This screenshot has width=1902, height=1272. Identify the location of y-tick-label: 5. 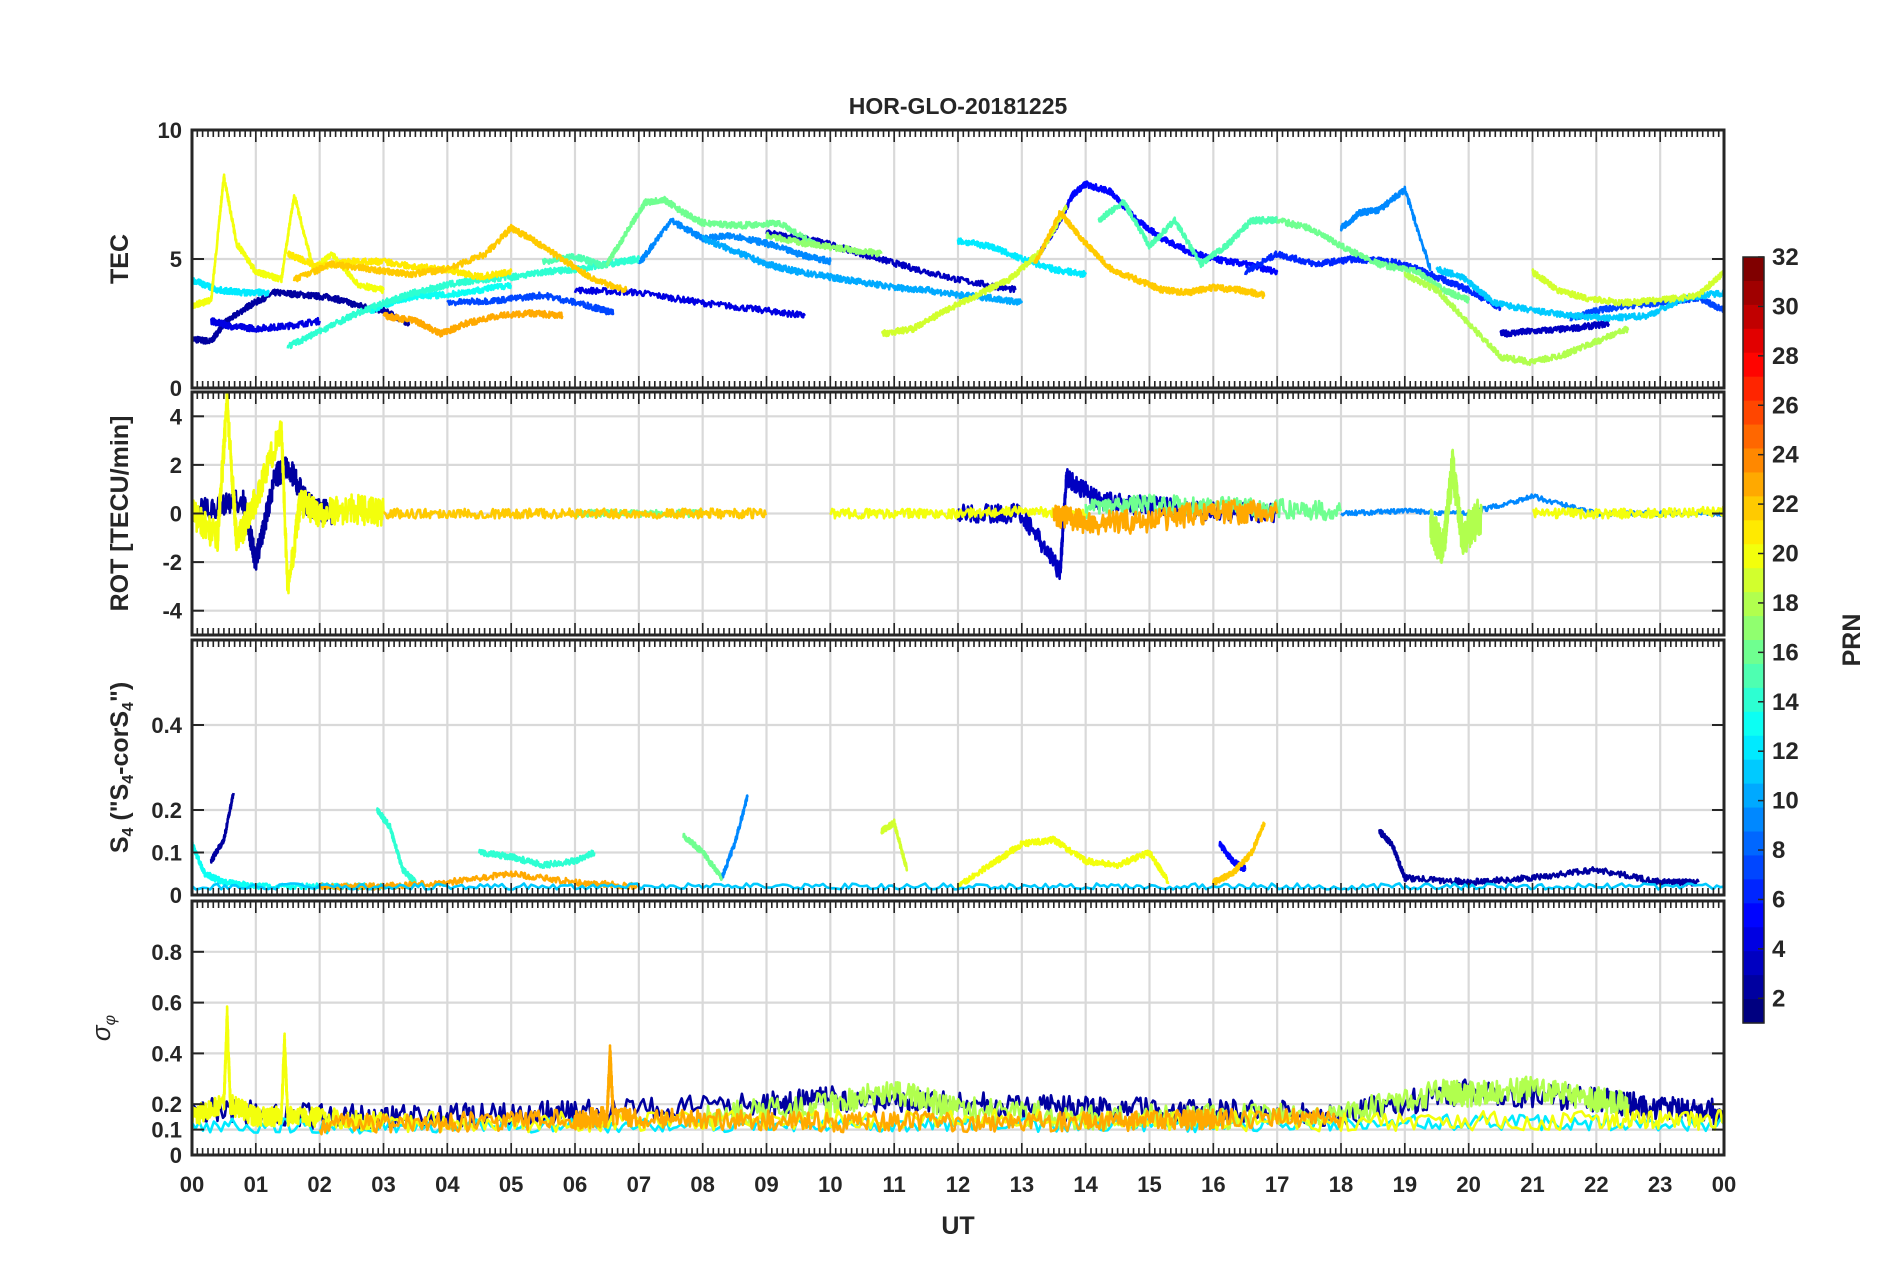
(176, 259).